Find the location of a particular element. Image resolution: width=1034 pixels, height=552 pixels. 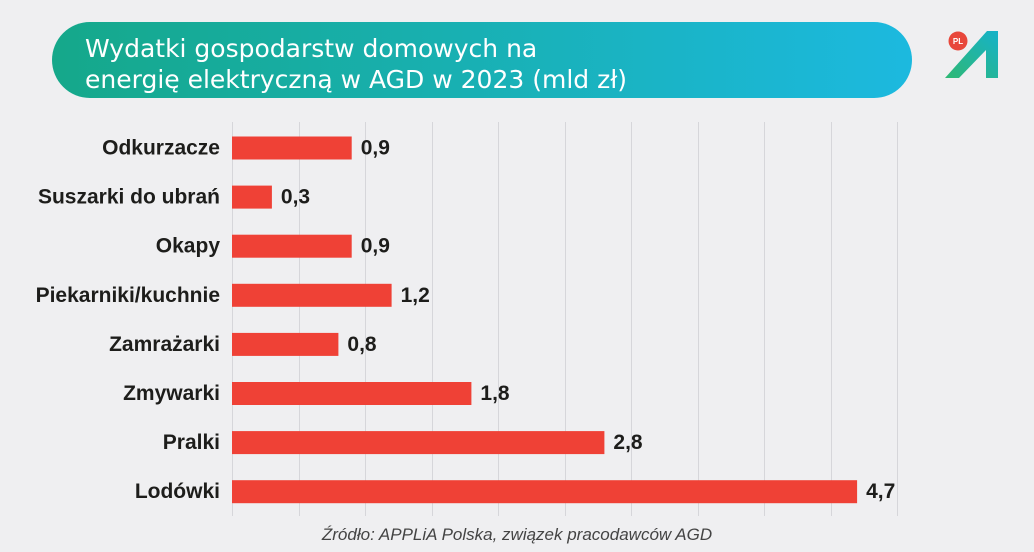

category-label-zmywarki: Zmywarki is located at coordinates (171, 393).